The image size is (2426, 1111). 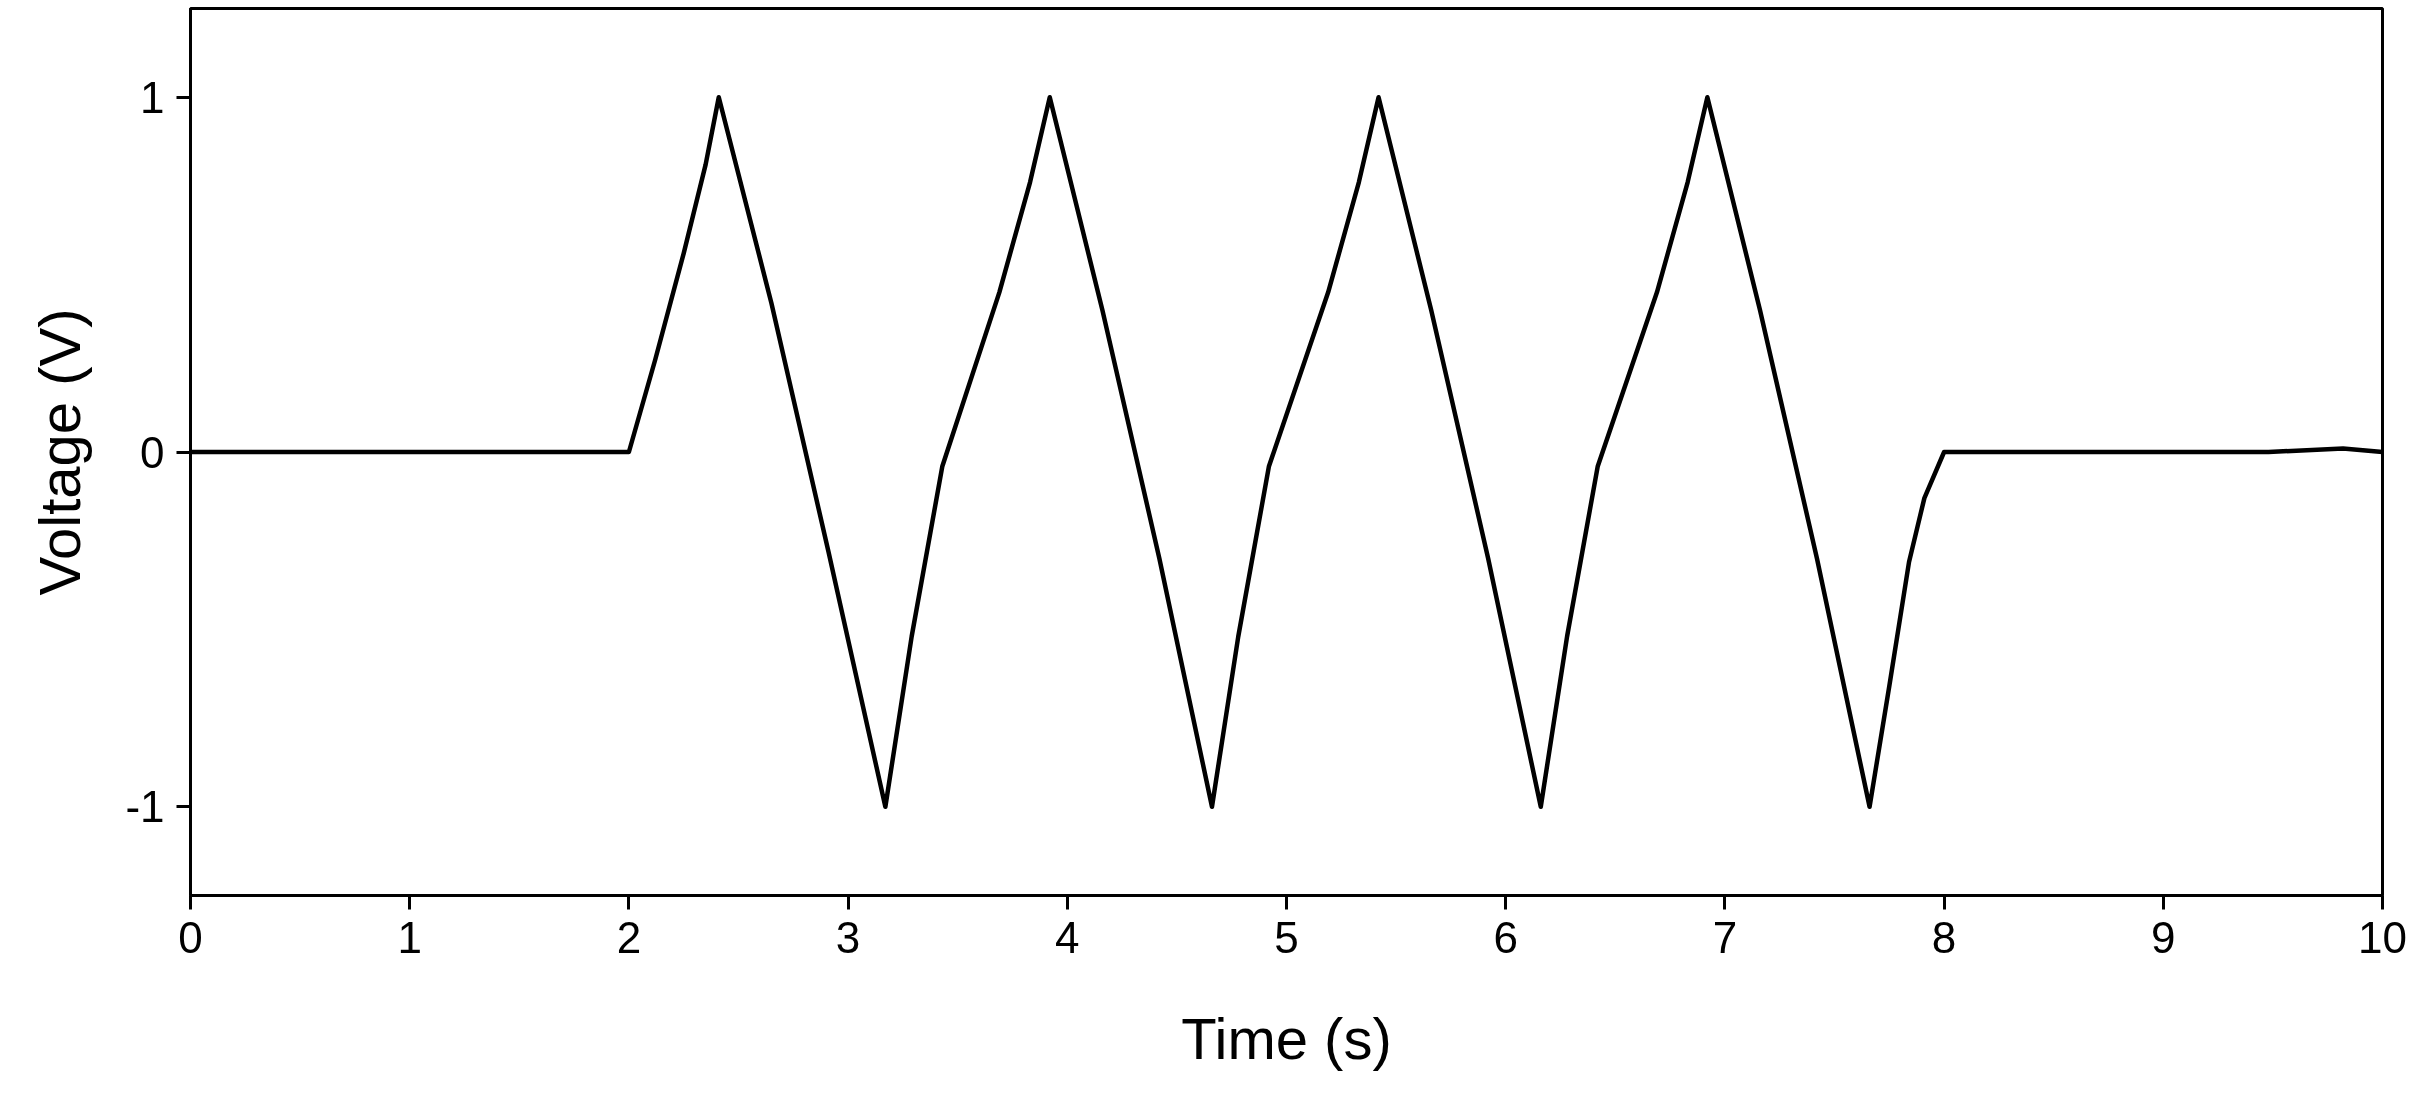 What do you see at coordinates (848, 937) in the screenshot?
I see `x-tick-label: 3` at bounding box center [848, 937].